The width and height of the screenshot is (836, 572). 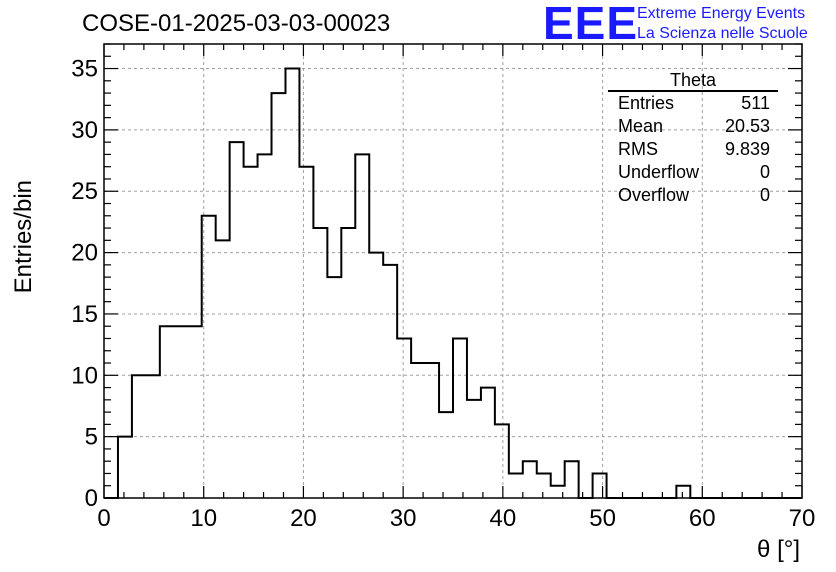 What do you see at coordinates (403, 518) in the screenshot?
I see `x-tick-label: 30` at bounding box center [403, 518].